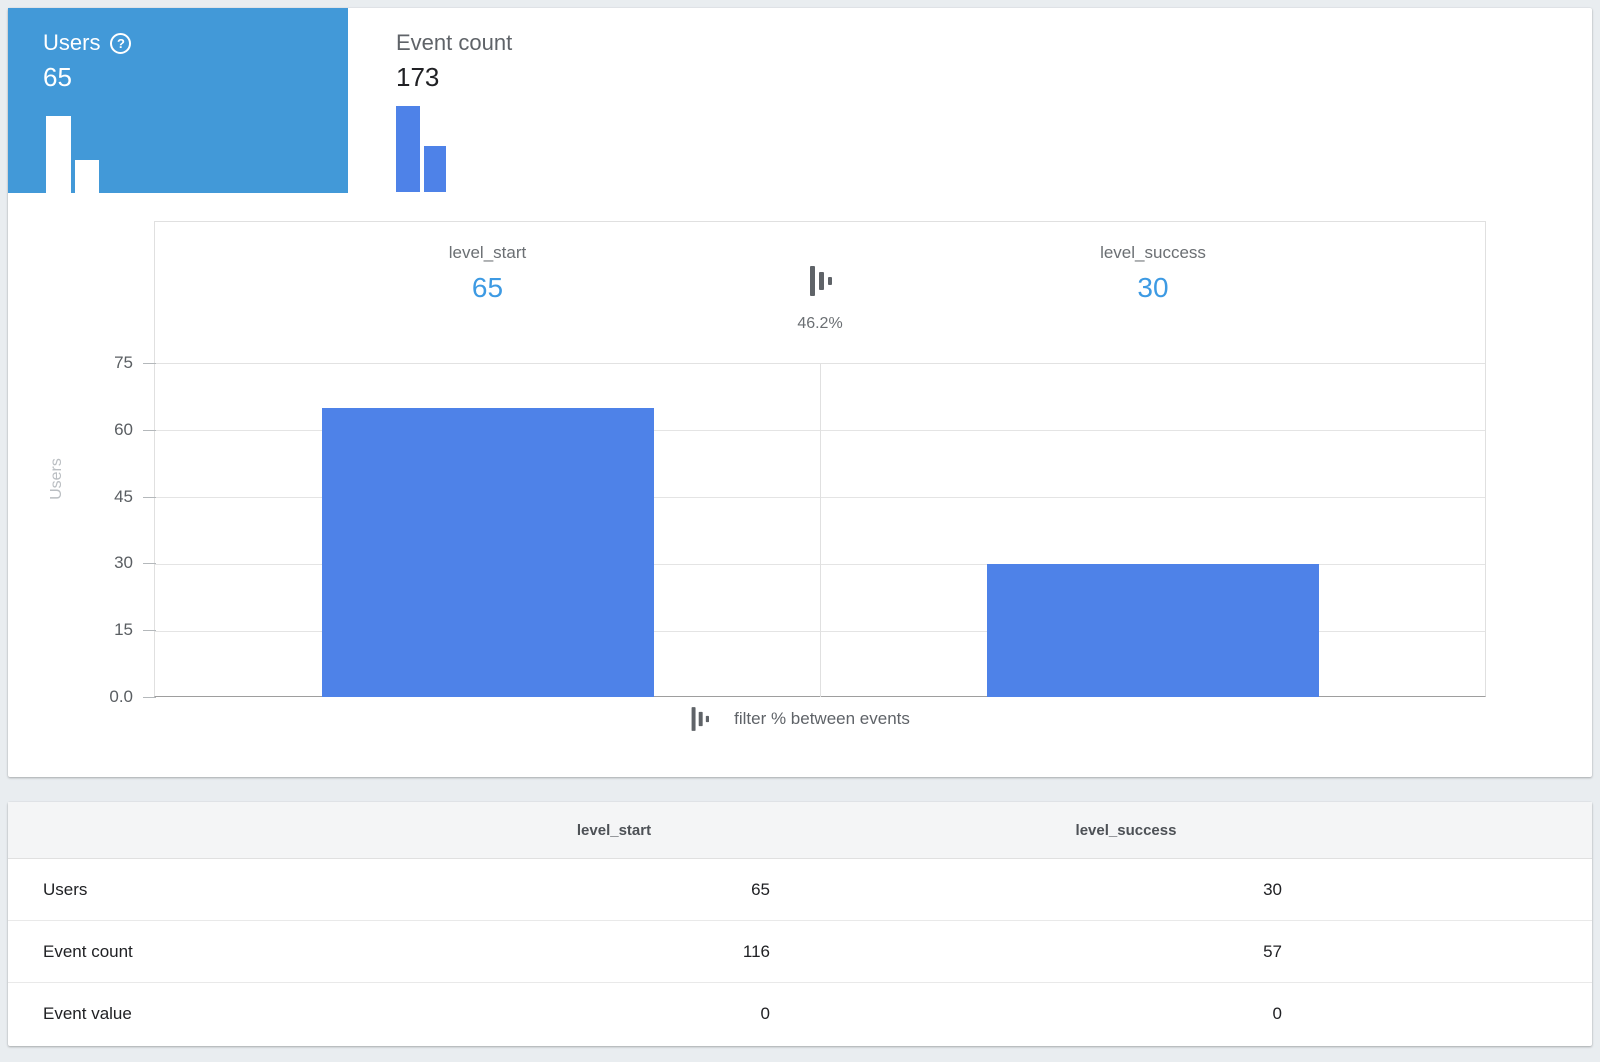 The image size is (1600, 1062). Describe the element at coordinates (56, 479) in the screenshot. I see `y-axis-title: Users` at that location.